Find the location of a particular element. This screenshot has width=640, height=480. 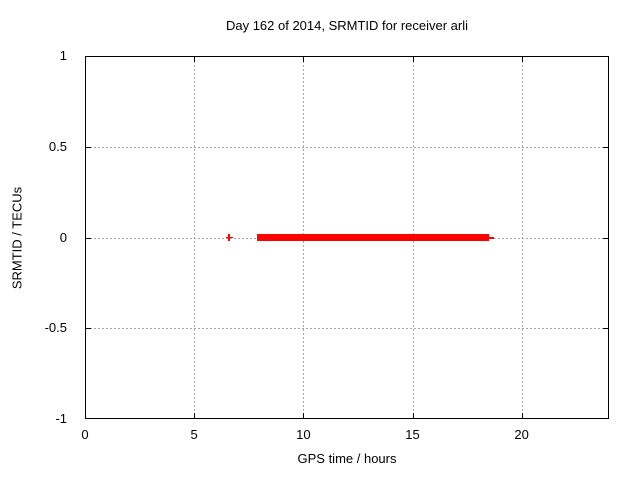

y-tick-label: 0.5 is located at coordinates (57, 146).